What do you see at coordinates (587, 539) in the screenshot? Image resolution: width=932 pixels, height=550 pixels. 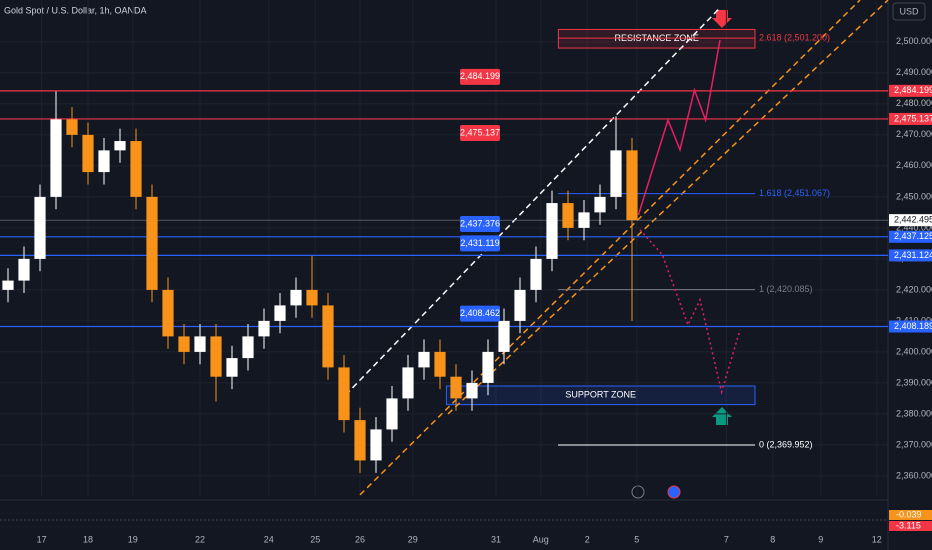 I see `x-tick-label: 2` at bounding box center [587, 539].